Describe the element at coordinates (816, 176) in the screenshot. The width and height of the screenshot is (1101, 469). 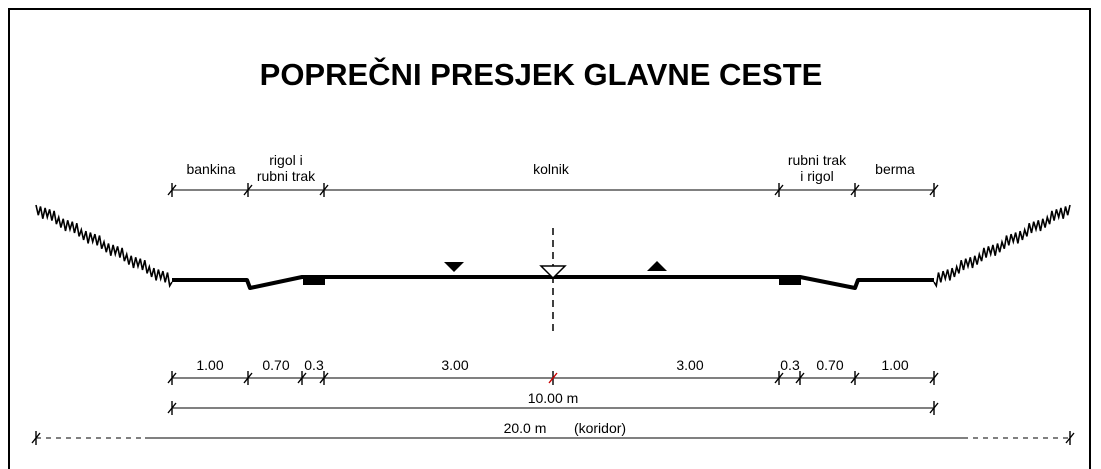
I see `label-rigol: i rigol` at that location.